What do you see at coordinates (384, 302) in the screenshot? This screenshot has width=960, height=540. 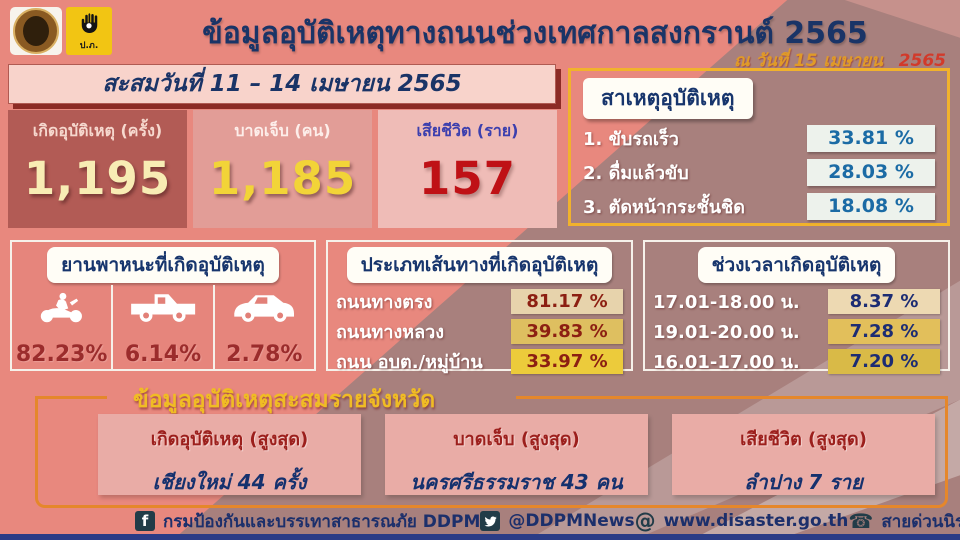 I see `road-type-label: ถนนทางตรง` at bounding box center [384, 302].